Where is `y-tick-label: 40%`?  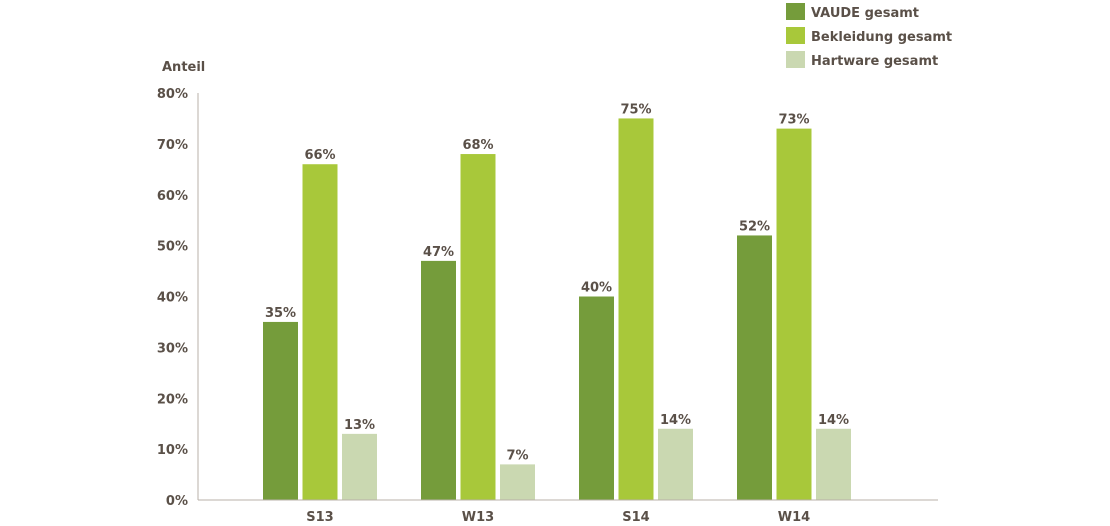 y-tick-label: 40% is located at coordinates (172, 298).